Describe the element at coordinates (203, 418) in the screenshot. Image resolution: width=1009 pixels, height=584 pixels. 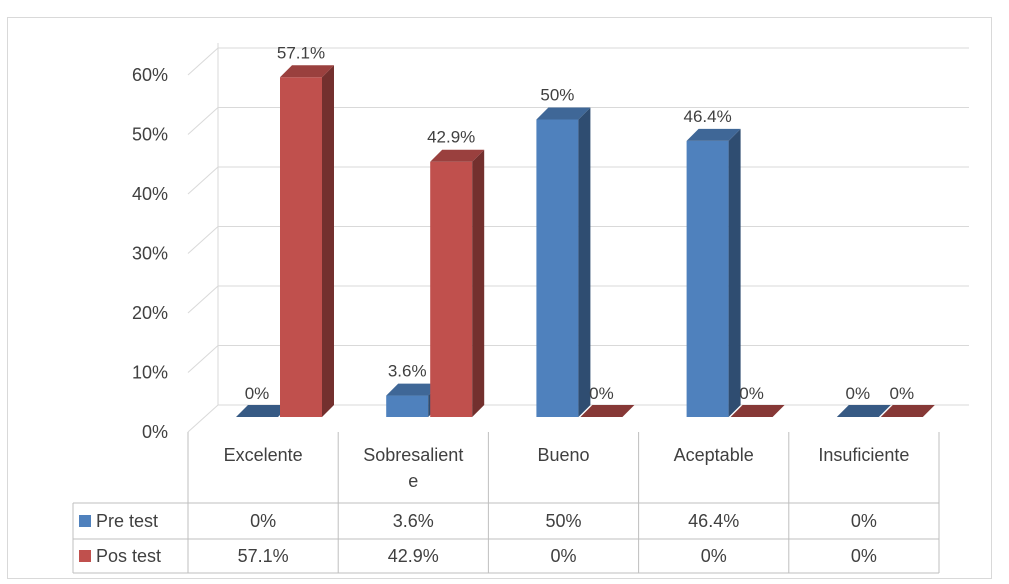
I see `floor-edge-left` at that location.